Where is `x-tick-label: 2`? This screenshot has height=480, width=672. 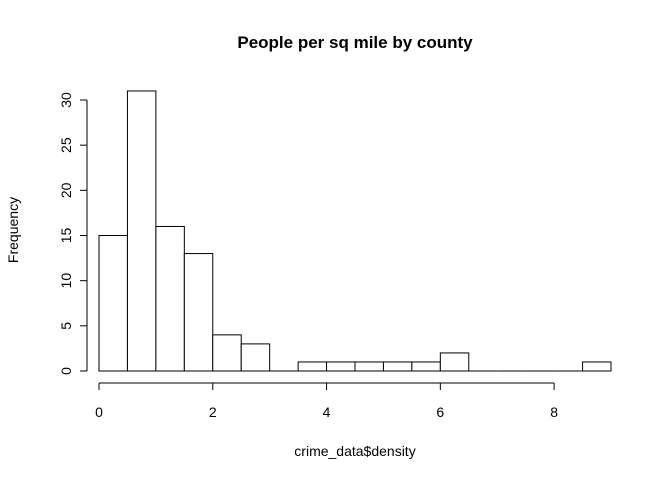
x-tick-label: 2 is located at coordinates (213, 412).